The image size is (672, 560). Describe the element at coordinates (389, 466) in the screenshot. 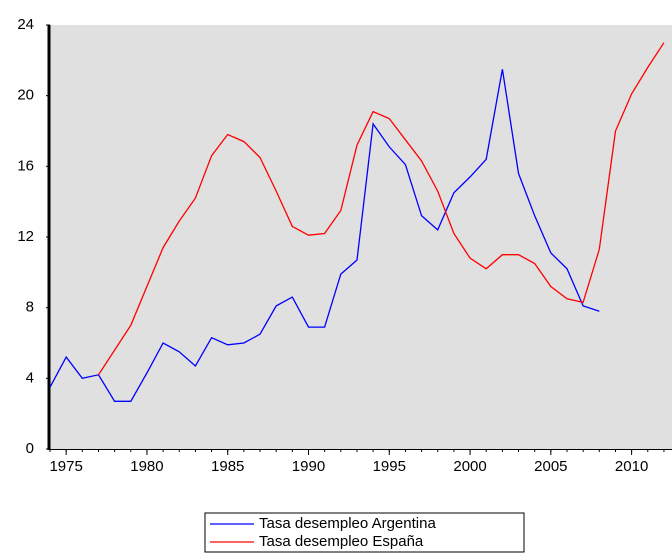

I see `x-tick-label: 1995` at that location.